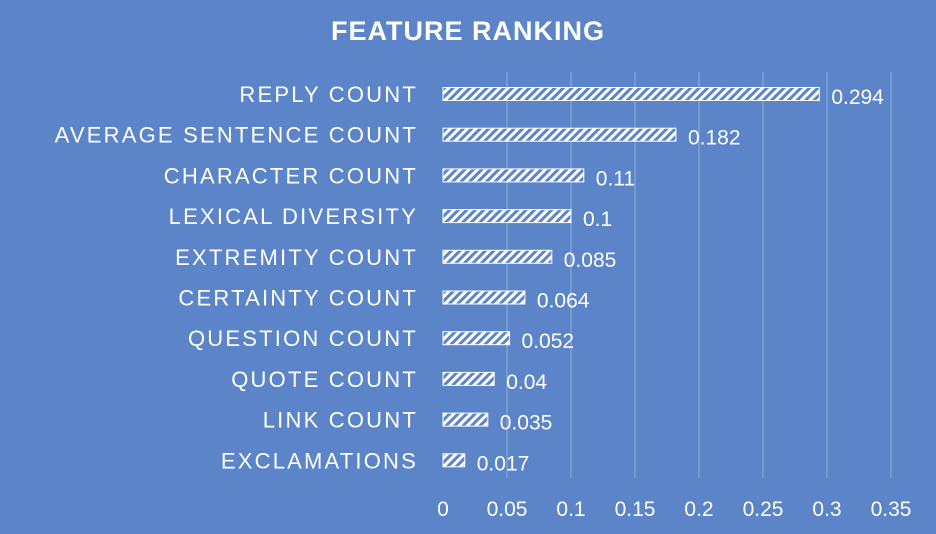 This screenshot has width=936, height=534. Describe the element at coordinates (891, 509) in the screenshot. I see `x-tick-label: 0.35` at that location.